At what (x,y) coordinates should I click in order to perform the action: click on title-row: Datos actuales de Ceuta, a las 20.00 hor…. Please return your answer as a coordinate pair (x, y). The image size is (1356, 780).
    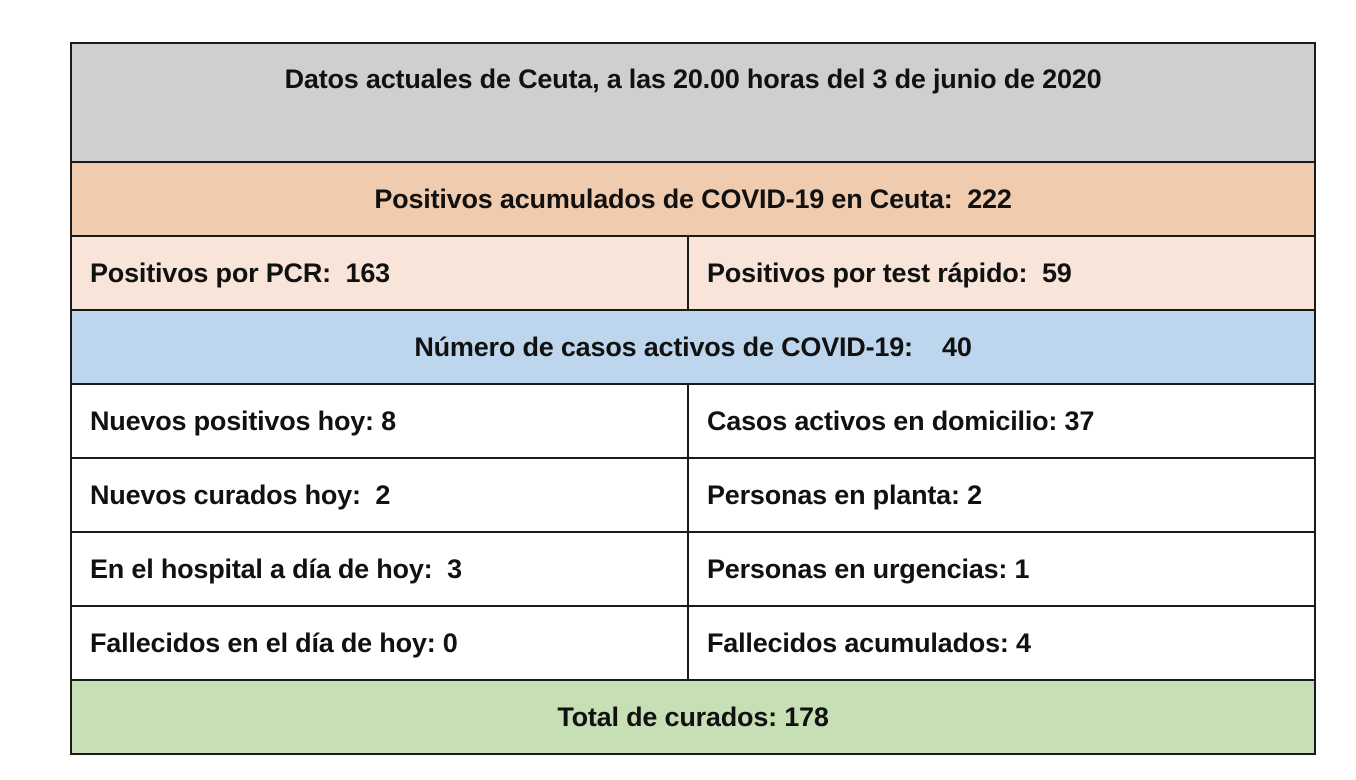
    Looking at the image, I should click on (693, 102).